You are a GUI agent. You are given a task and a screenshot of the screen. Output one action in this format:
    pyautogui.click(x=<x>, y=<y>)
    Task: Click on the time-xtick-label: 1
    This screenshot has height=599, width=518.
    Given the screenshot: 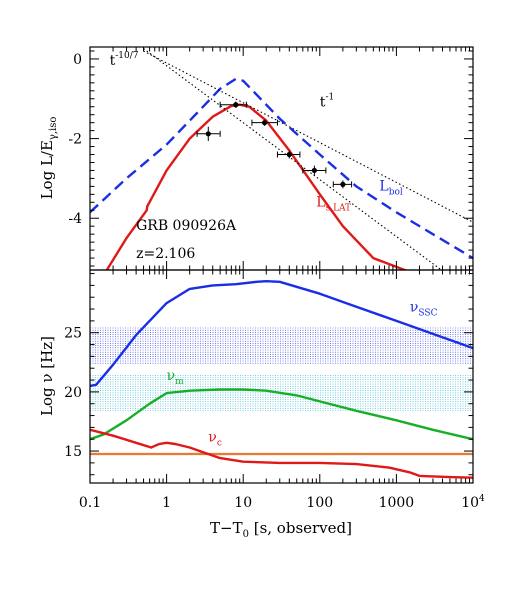 What is the action you would take?
    pyautogui.click(x=166, y=503)
    